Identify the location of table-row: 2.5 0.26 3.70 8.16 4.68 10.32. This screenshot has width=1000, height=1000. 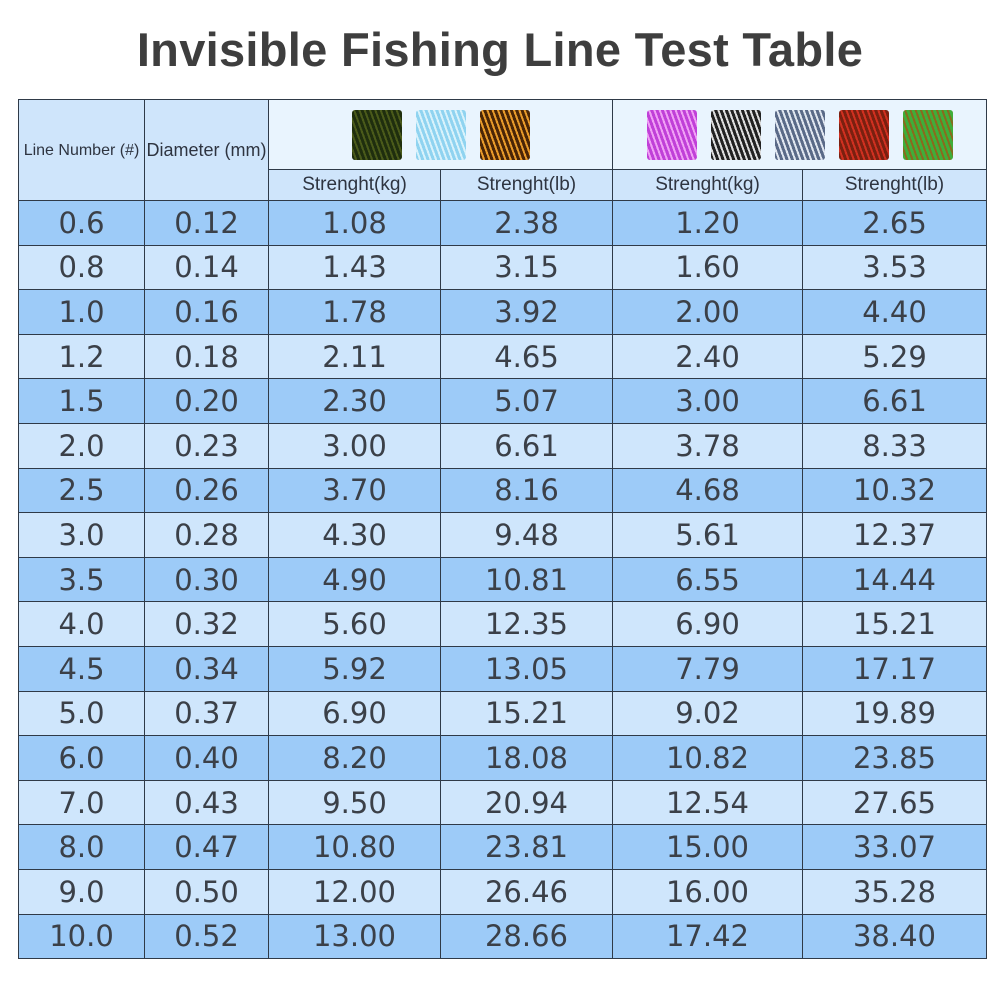
(502, 490).